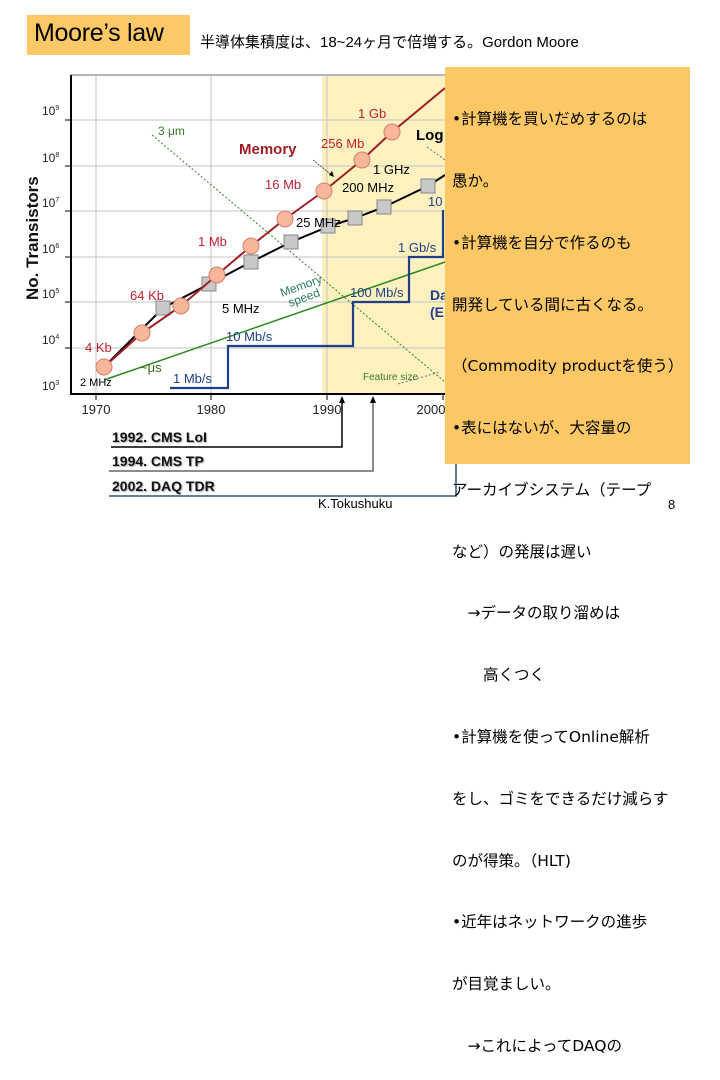  What do you see at coordinates (283, 184) in the screenshot?
I see `svg-text: 16 Mb` at bounding box center [283, 184].